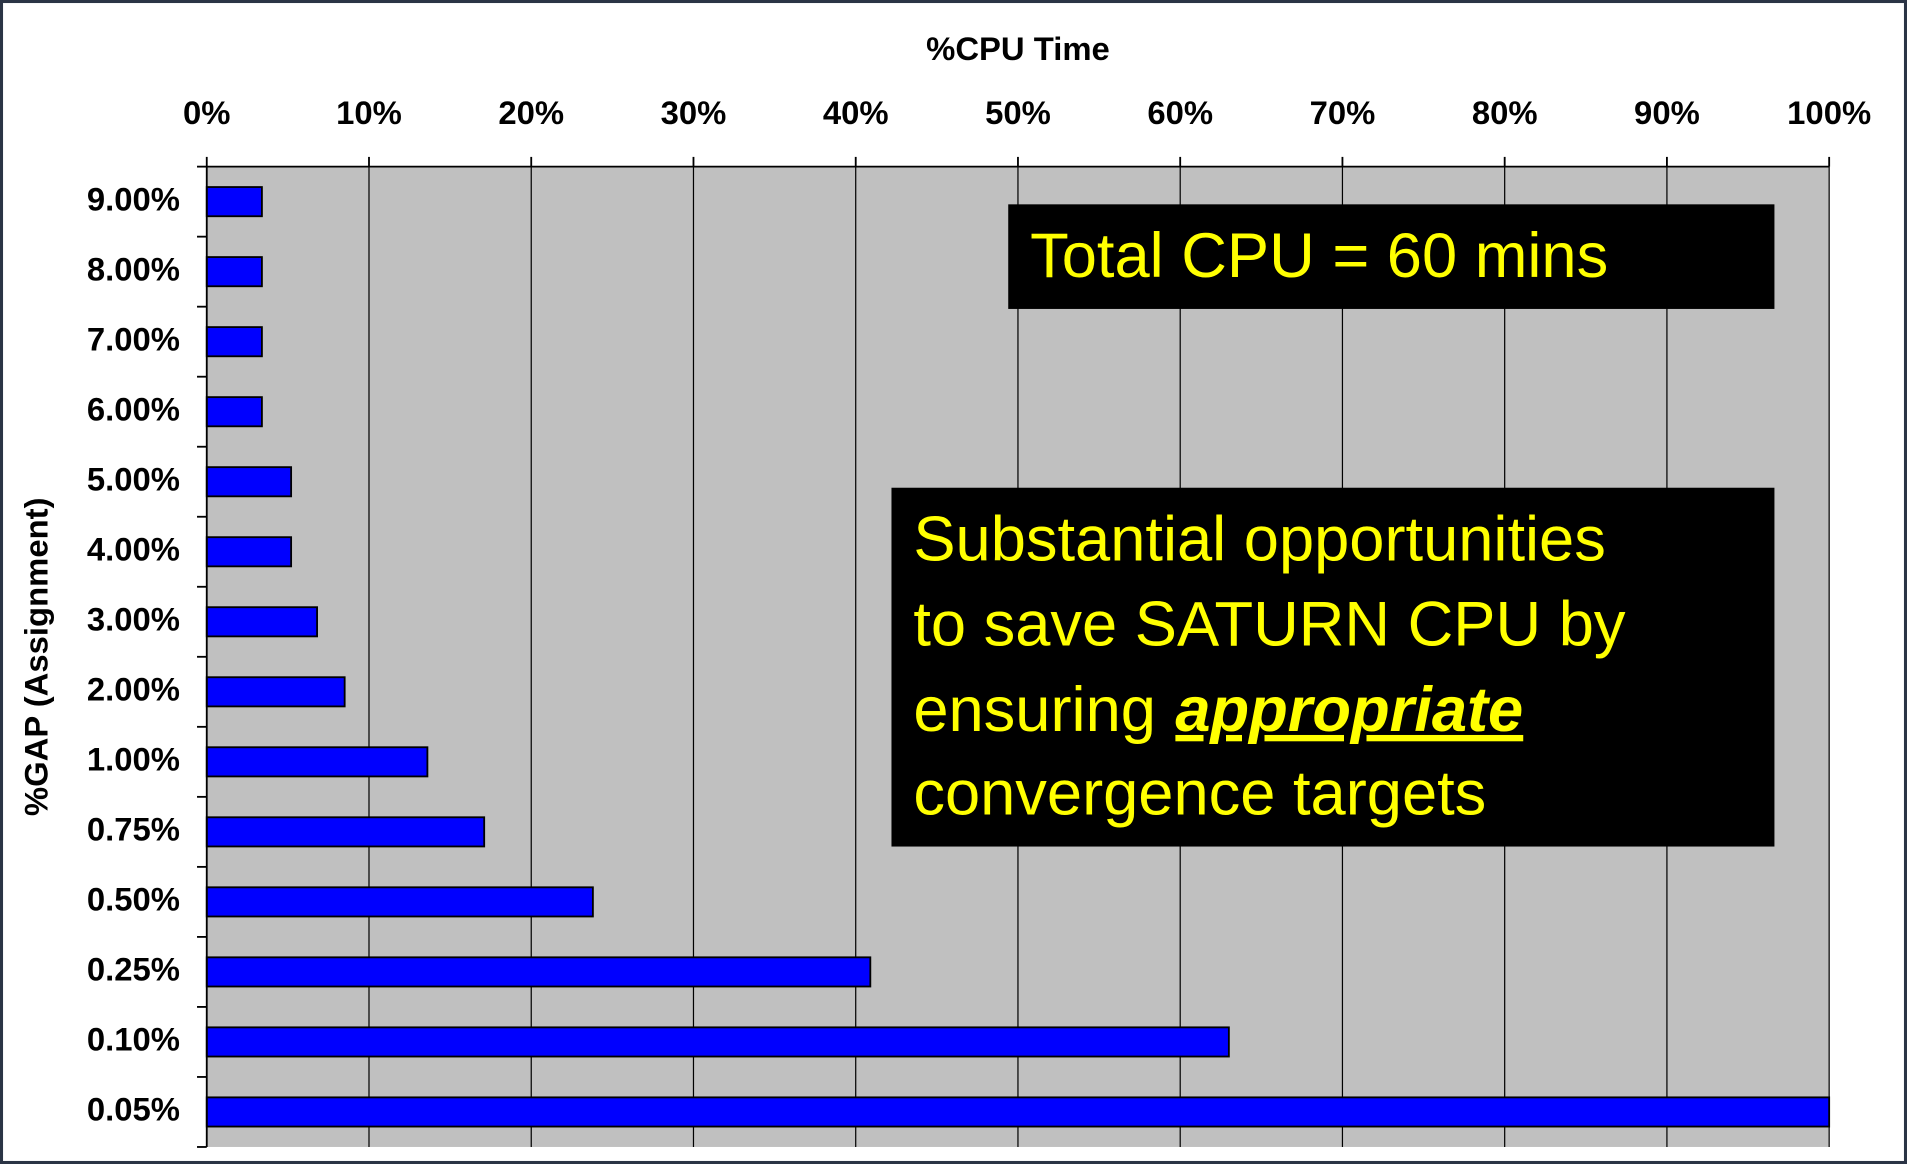 The width and height of the screenshot is (1907, 1164). Describe the element at coordinates (133, 899) in the screenshot. I see `y-tick-label: 0.50%` at that location.